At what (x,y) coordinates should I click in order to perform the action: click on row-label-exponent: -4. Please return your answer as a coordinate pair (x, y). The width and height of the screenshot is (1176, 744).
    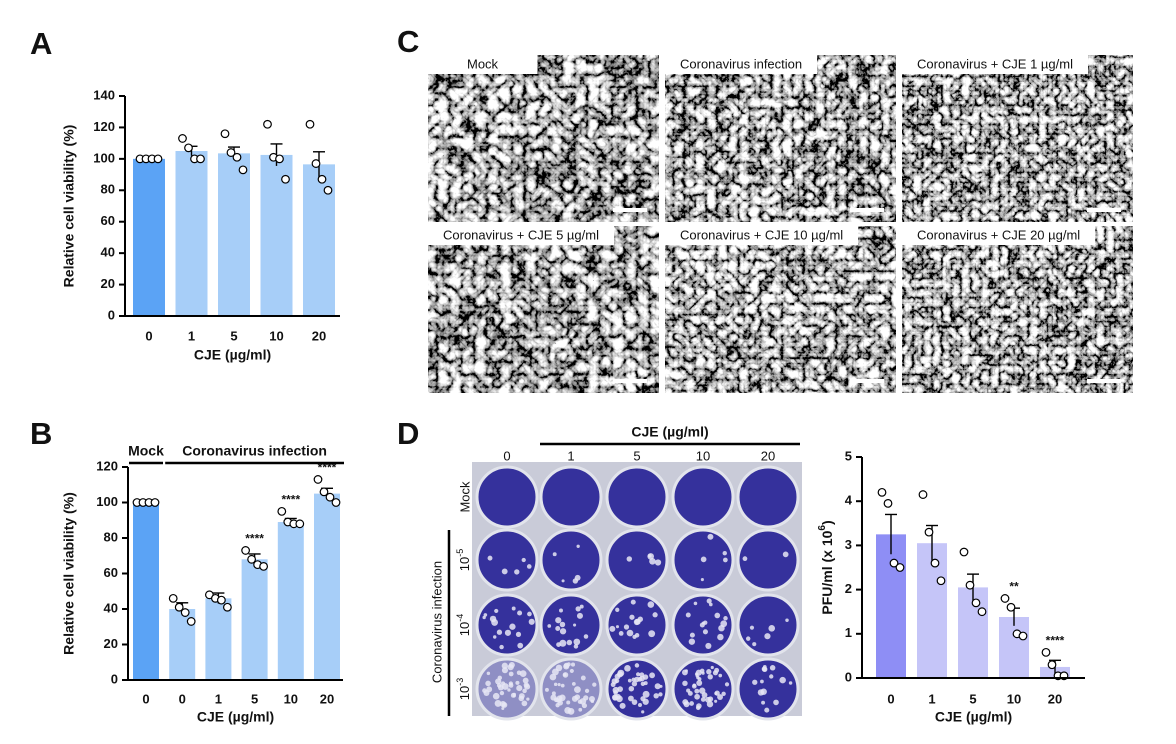
    Looking at the image, I should click on (460, 618).